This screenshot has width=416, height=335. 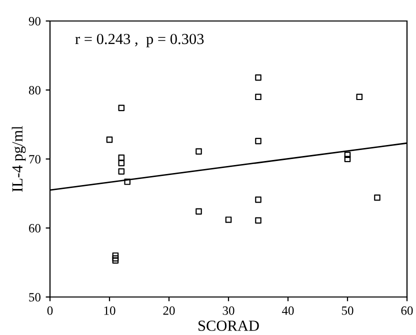 What do you see at coordinates (34, 228) in the screenshot?
I see `y-tick-label: 60` at bounding box center [34, 228].